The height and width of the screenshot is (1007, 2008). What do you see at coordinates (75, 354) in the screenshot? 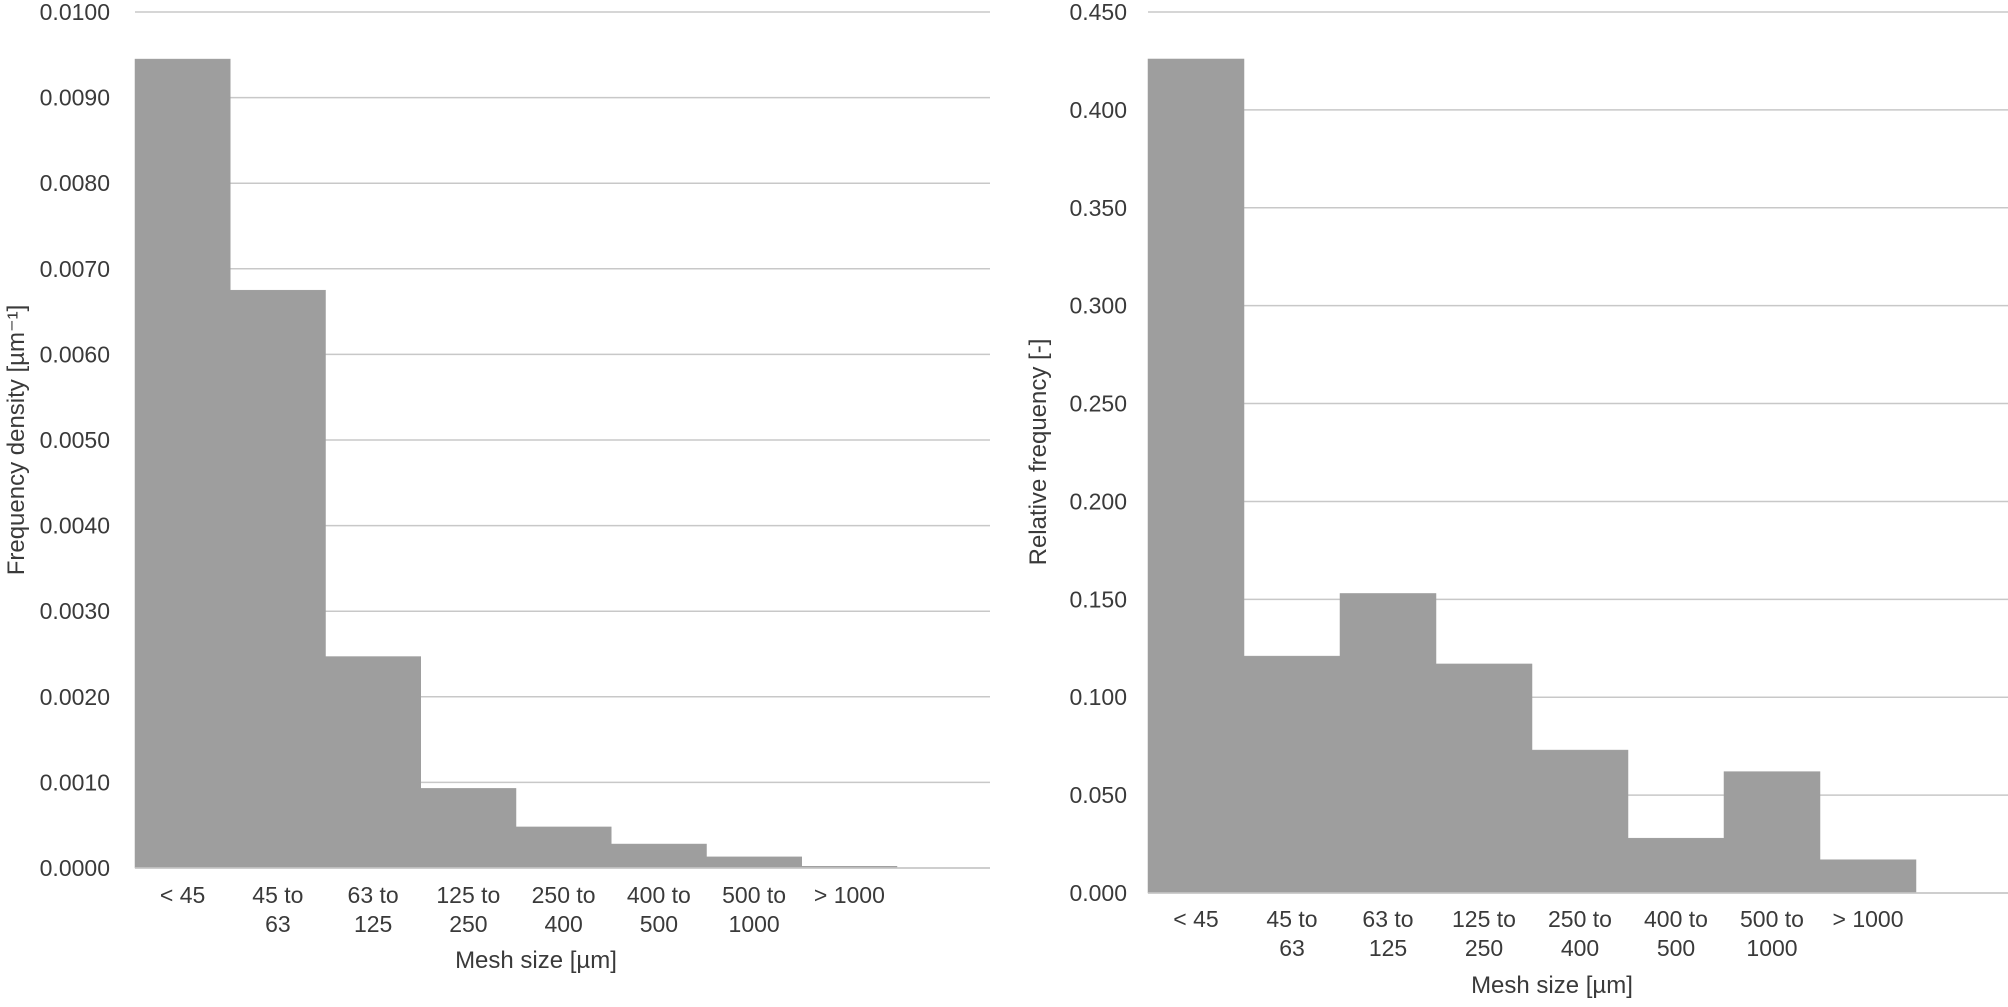
I see `y-tick-label: 0.0060` at bounding box center [75, 354].